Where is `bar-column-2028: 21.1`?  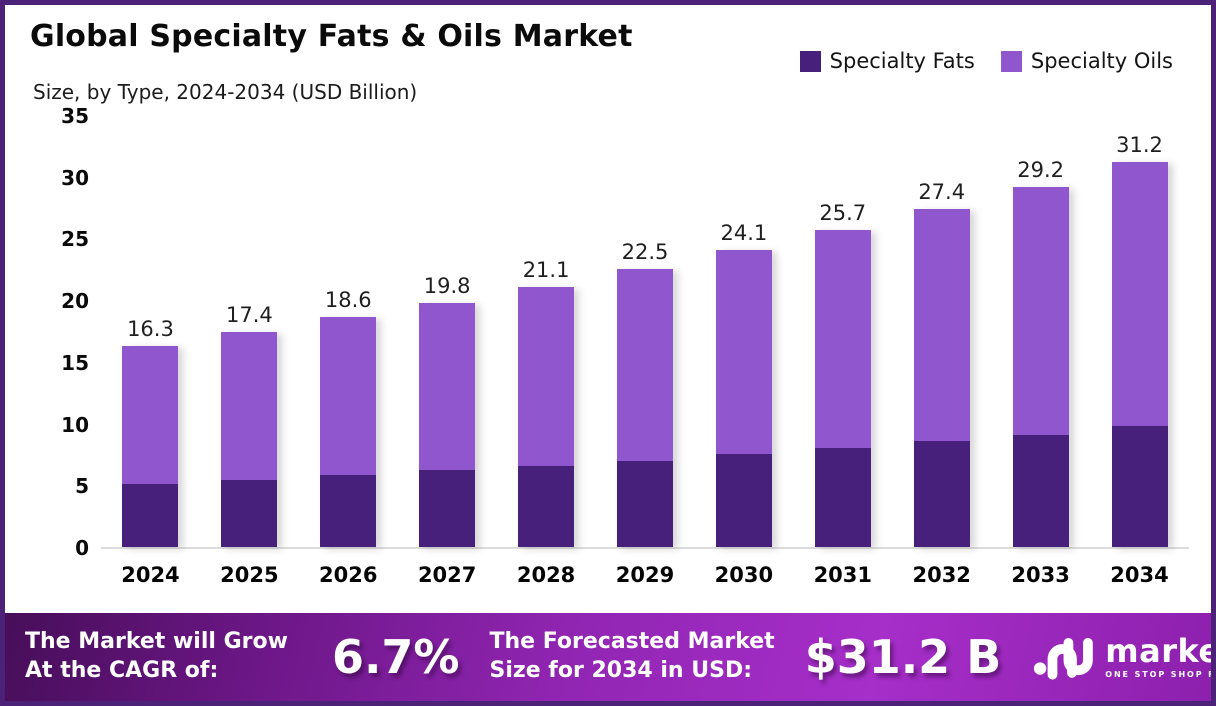
bar-column-2028: 21.1 is located at coordinates (546, 332).